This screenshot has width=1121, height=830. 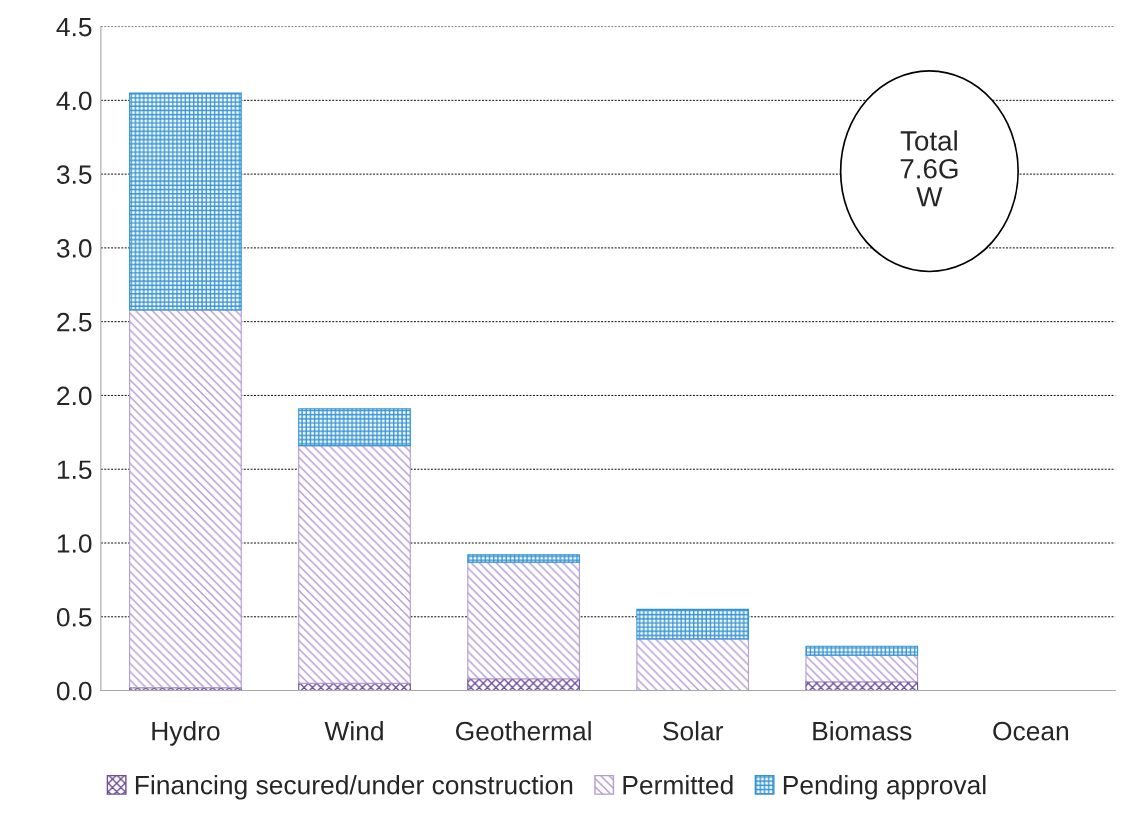 I want to click on x-tick-label: Ocean, so click(x=1031, y=731).